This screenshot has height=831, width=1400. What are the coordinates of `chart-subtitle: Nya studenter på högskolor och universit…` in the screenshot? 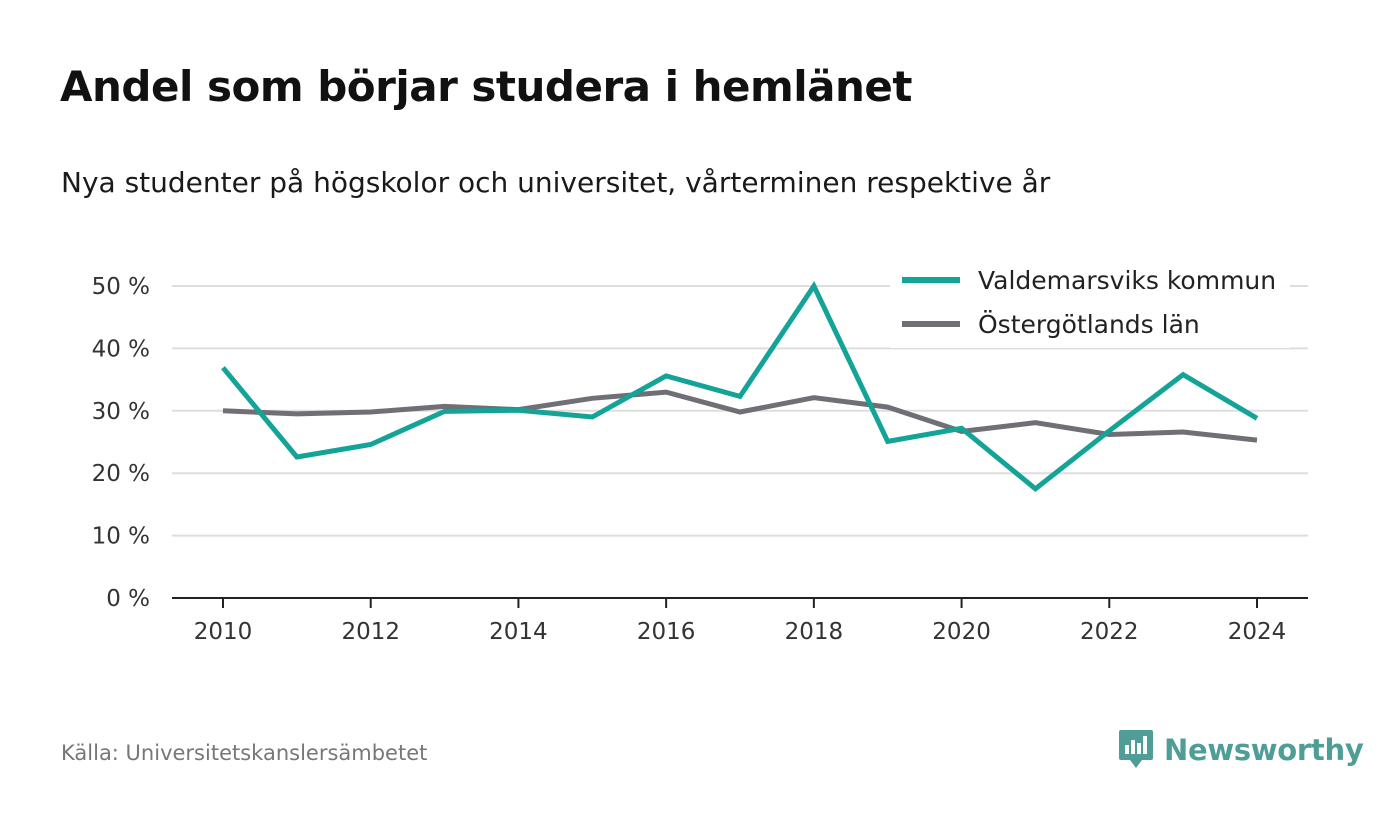 It's located at (556, 182).